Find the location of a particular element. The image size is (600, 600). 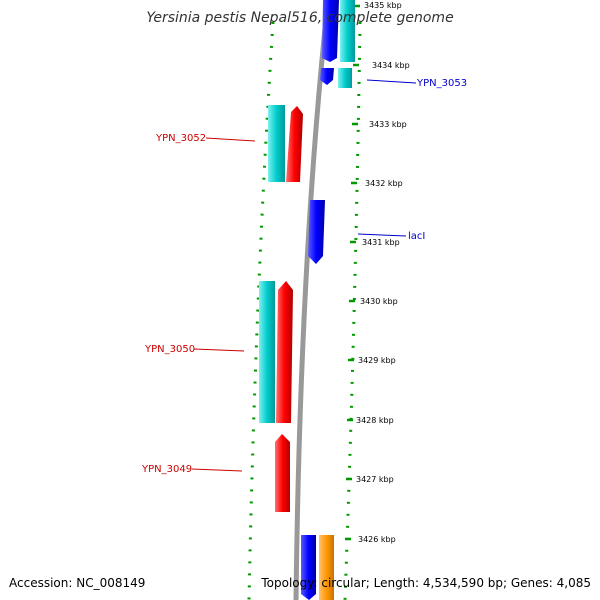

gene-feature-lacI is located at coordinates (316, 232).